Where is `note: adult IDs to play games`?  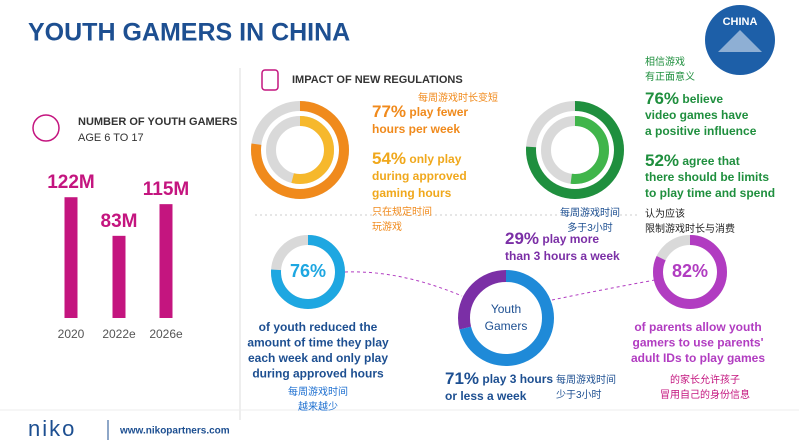
note: adult IDs to play games is located at coordinates (698, 358).